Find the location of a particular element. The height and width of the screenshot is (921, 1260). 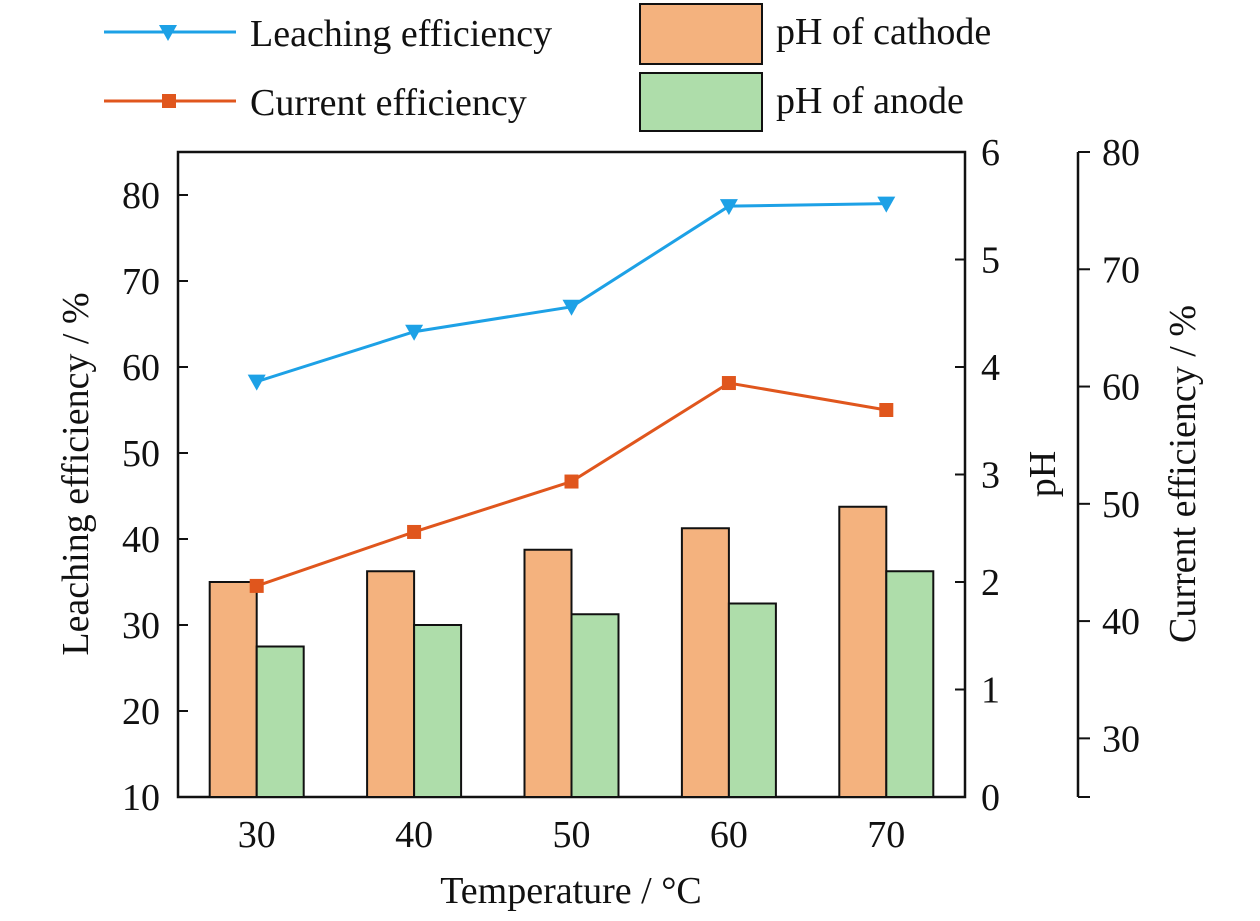

left-axis-title: Leaching efficiency / % is located at coordinates (76, 473).